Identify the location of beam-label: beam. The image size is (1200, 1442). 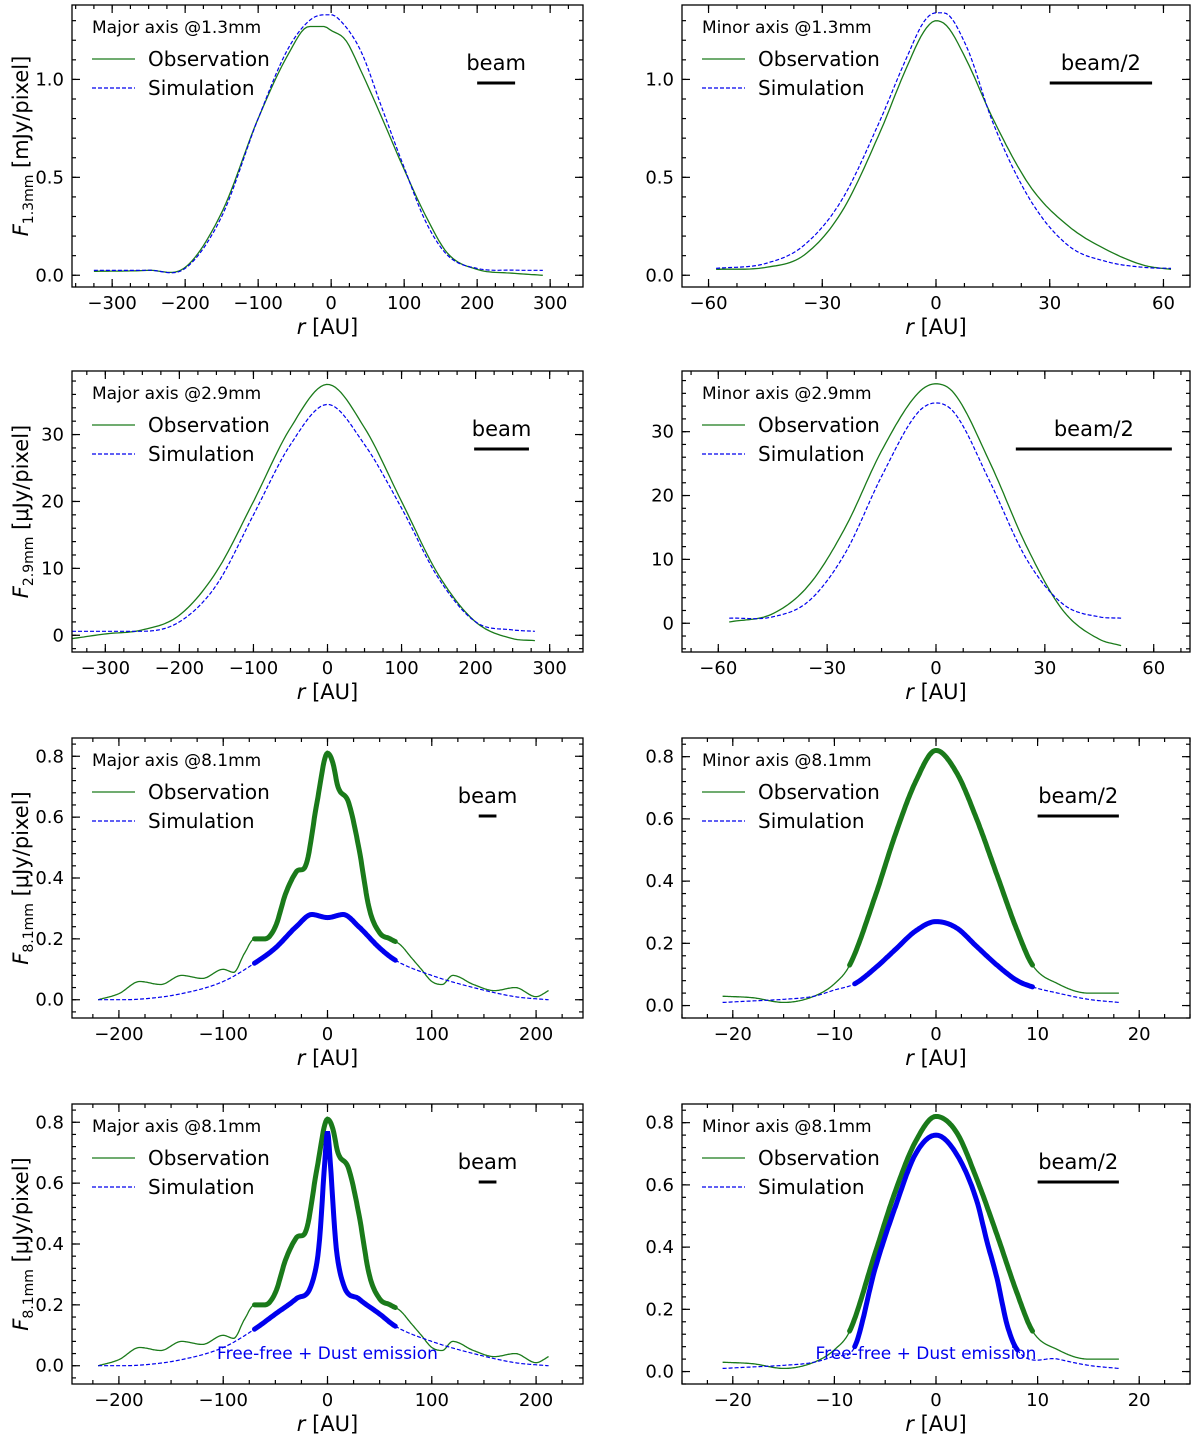
(502, 429).